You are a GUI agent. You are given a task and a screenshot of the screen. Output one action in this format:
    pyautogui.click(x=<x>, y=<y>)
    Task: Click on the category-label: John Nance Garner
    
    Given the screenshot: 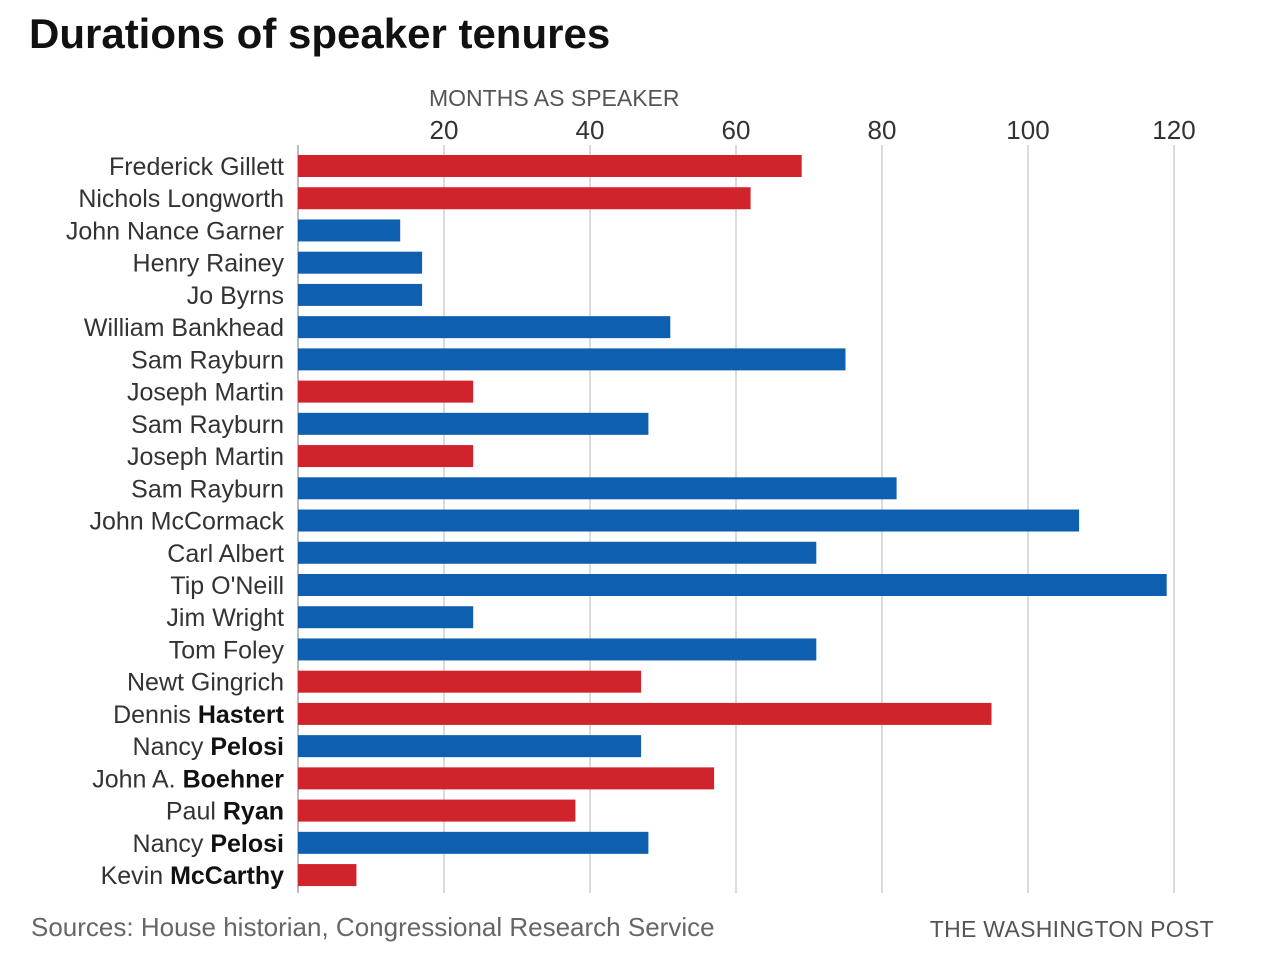 What is the action you would take?
    pyautogui.click(x=175, y=231)
    